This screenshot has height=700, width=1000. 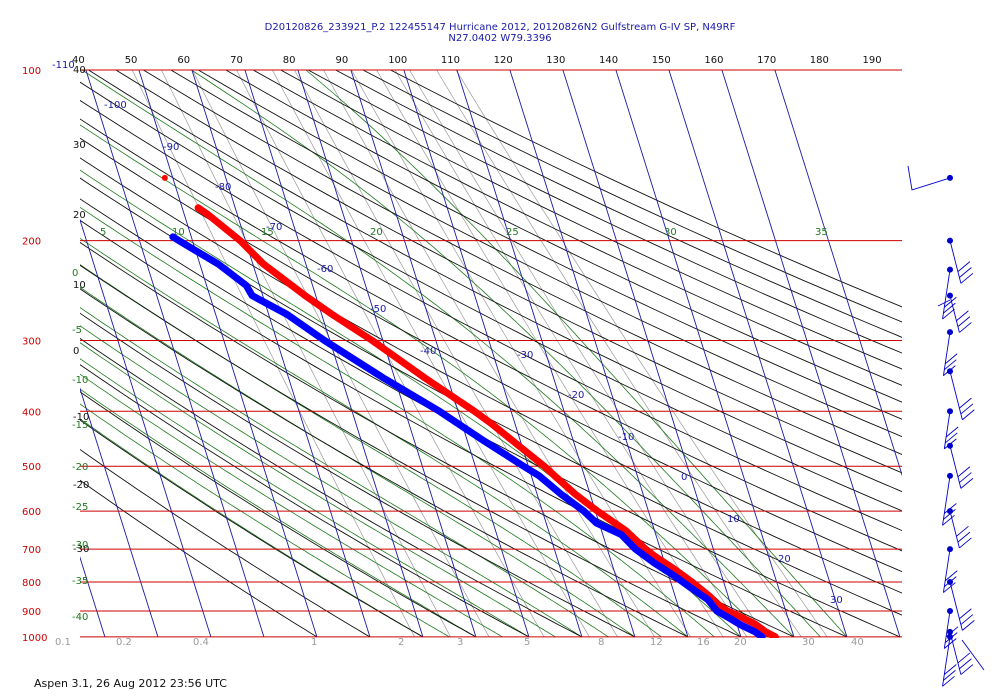 What do you see at coordinates (397, 60) in the screenshot?
I see `top-scale-label: 100` at bounding box center [397, 60].